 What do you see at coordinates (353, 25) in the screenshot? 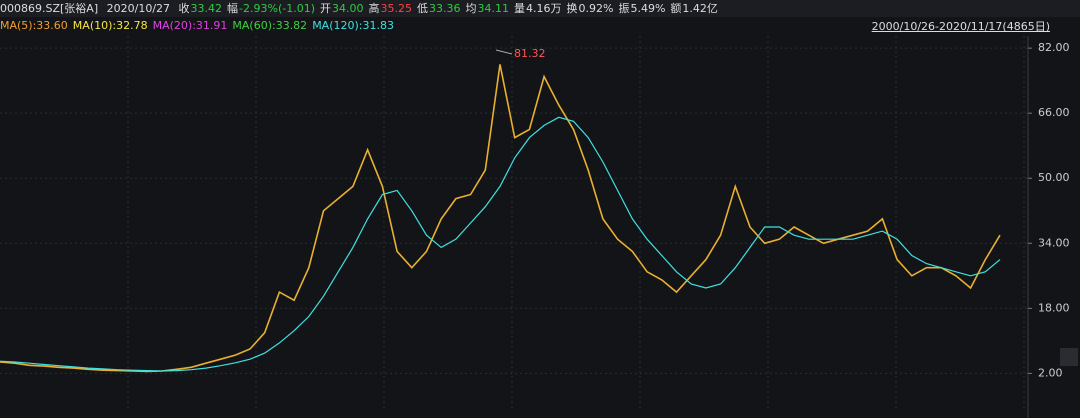
I see `ma-legend: MA(120):31.83` at bounding box center [353, 25].